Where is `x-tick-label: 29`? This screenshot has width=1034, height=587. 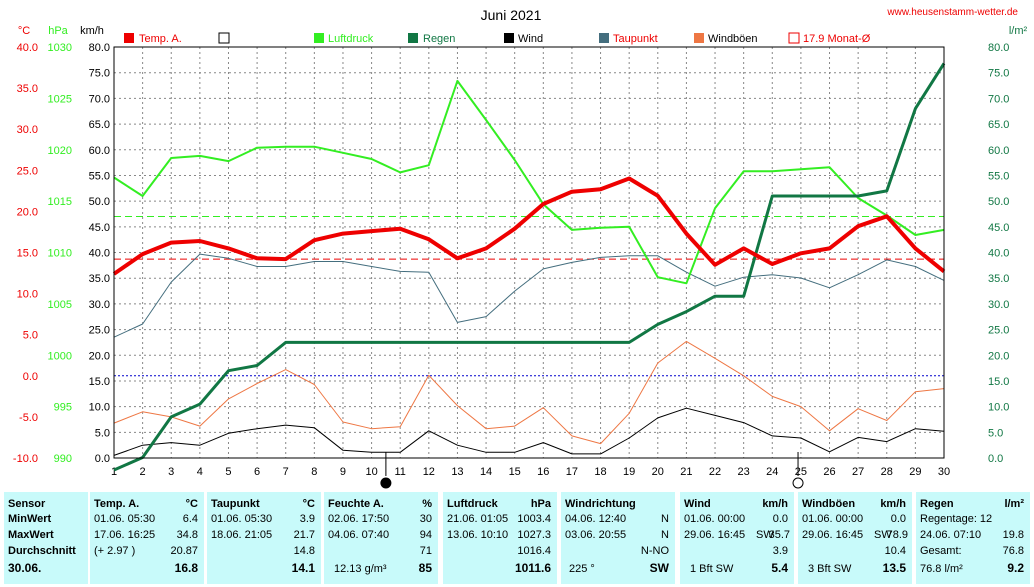
x-tick-label: 29 is located at coordinates (915, 472).